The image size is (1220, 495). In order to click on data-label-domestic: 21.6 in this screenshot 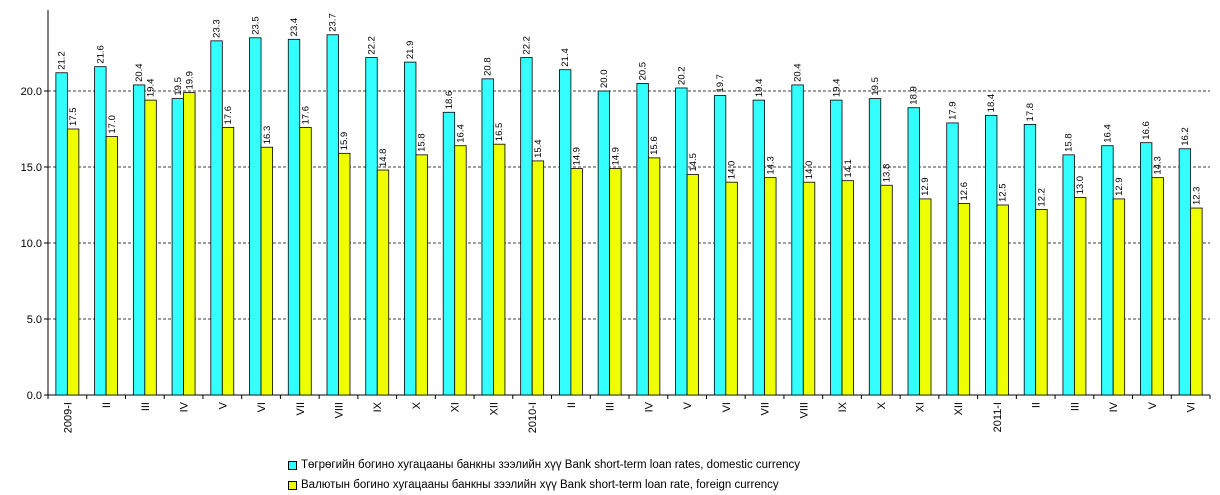, I will do `click(100, 54)`.